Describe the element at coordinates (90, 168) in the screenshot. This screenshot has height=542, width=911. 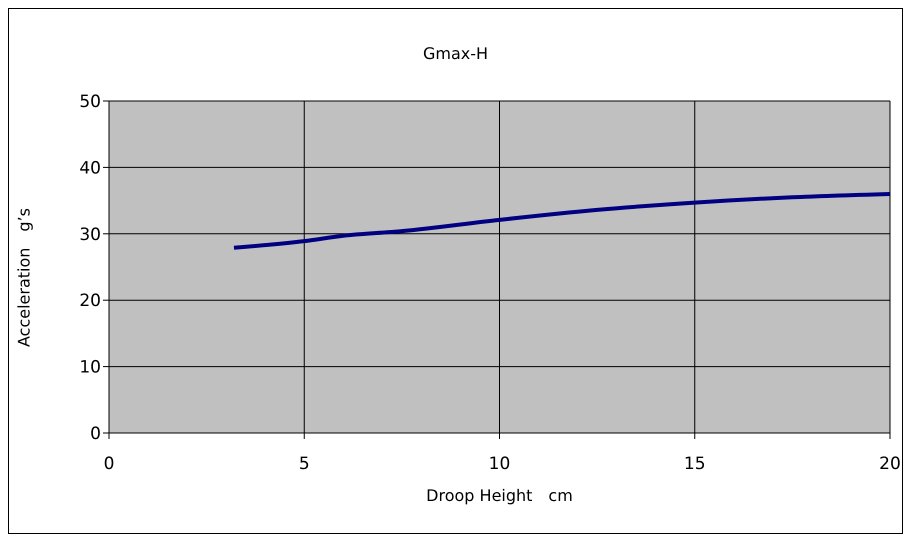
I see `y-tick-label: 40` at that location.